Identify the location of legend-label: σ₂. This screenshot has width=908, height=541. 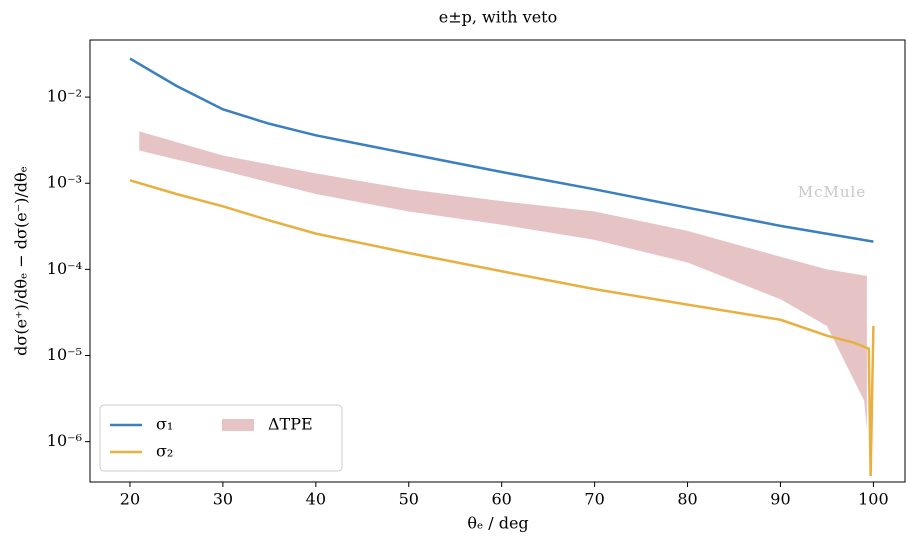
(164, 451).